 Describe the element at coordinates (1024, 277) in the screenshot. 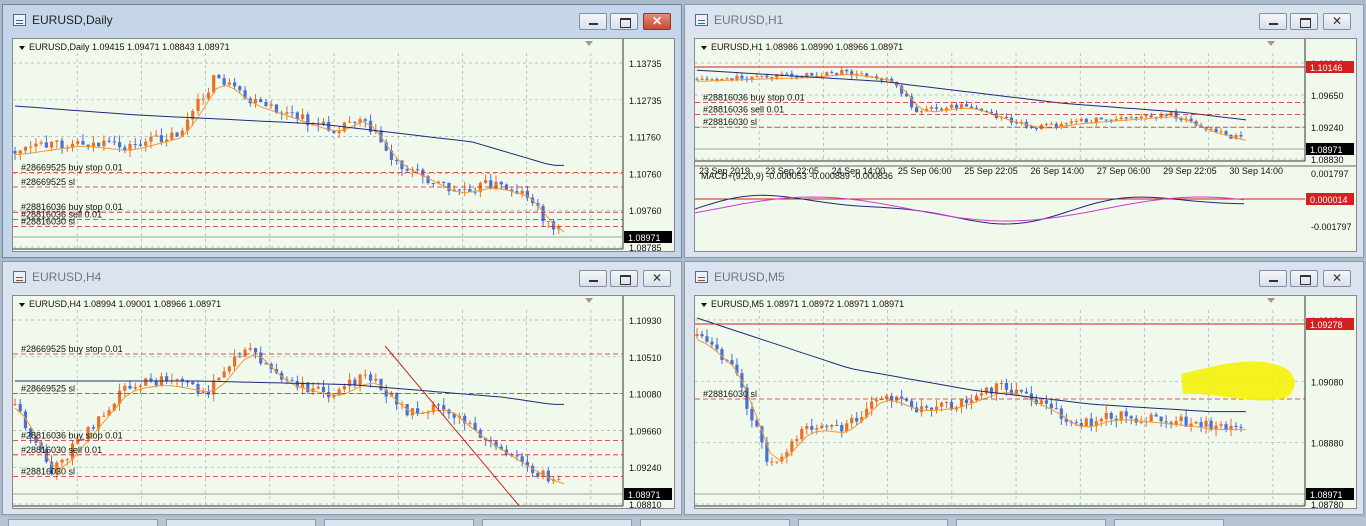

I see `title-bar: EURUSD,M5` at that location.